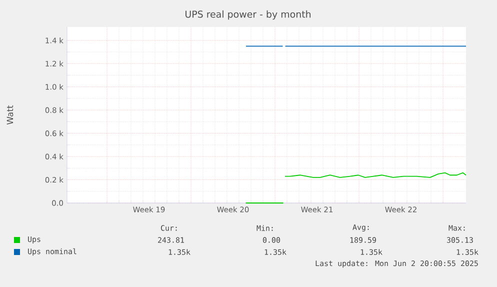 The height and width of the screenshot is (287, 497). Describe the element at coordinates (10, 115) in the screenshot. I see `y-axis-title: Watt` at that location.